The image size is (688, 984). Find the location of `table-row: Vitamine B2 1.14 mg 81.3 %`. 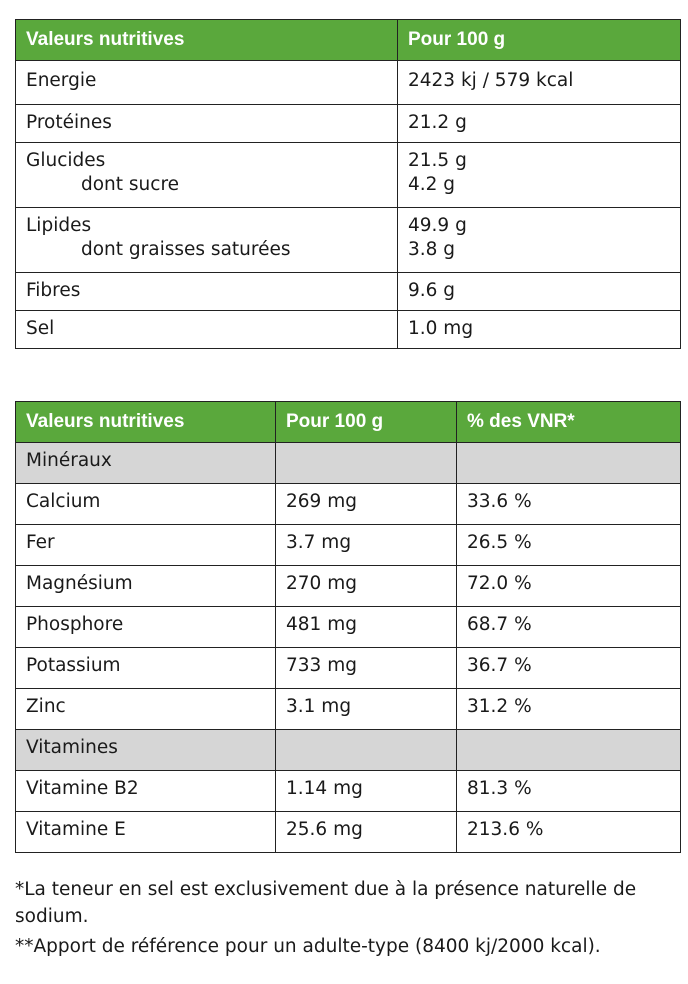

table-row: Vitamine B2 1.14 mg 81.3 % is located at coordinates (348, 791).